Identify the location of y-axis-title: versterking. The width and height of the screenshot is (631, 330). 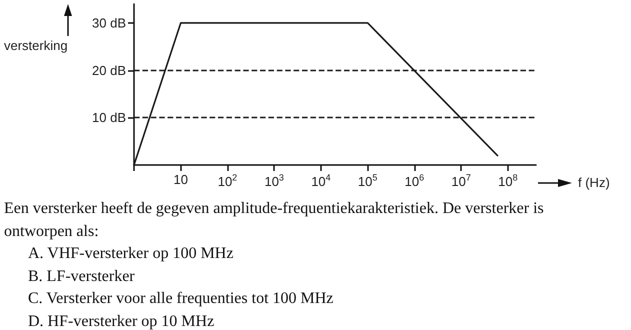
(36, 45).